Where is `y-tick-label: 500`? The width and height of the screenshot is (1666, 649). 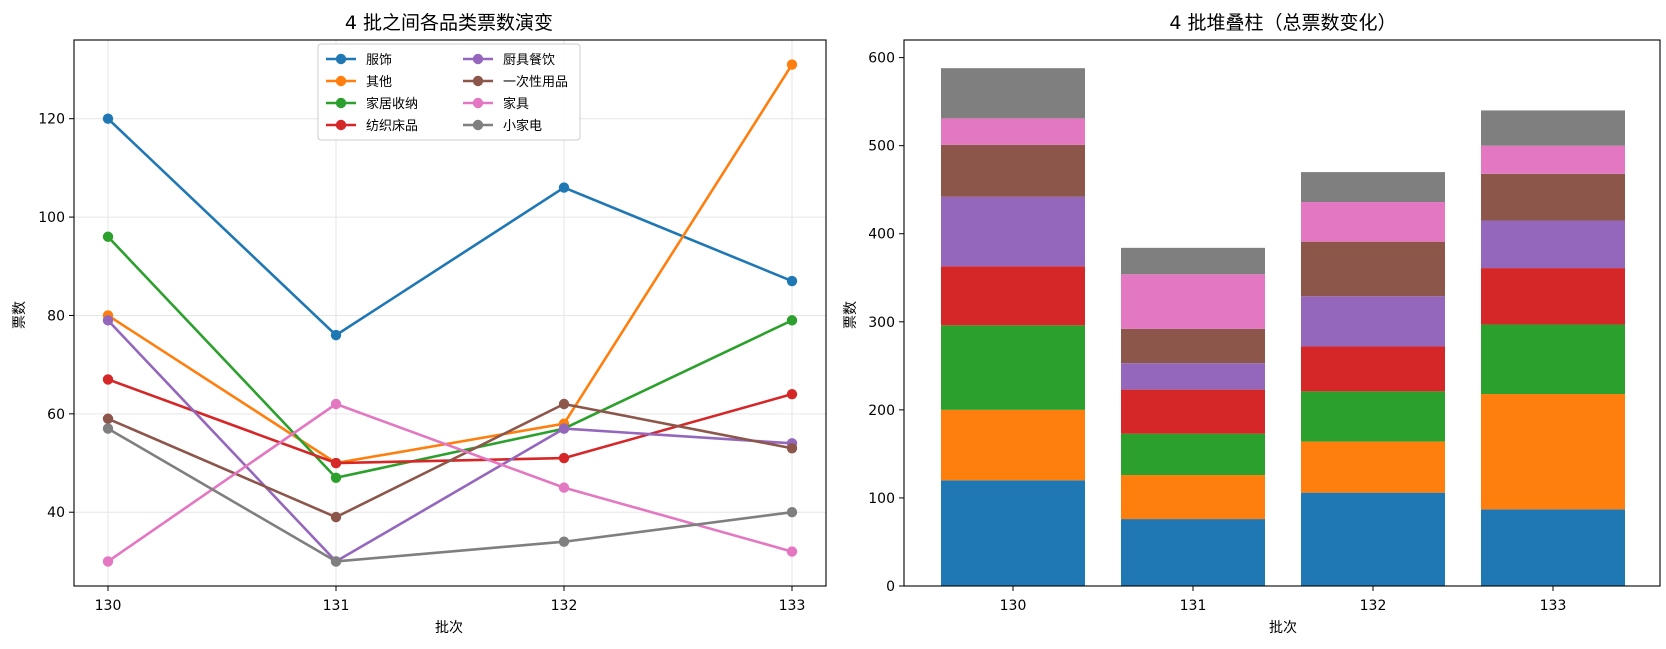 y-tick-label: 500 is located at coordinates (881, 147).